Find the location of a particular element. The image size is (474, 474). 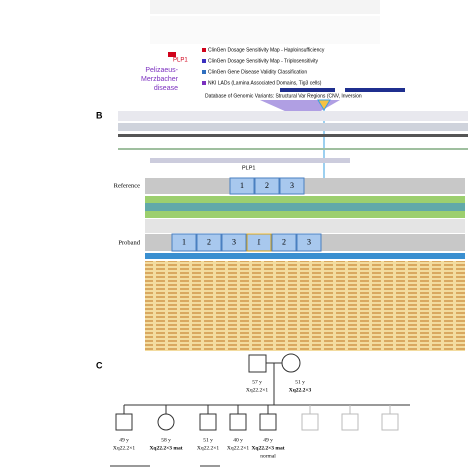

female is located at coordinates (166, 422).